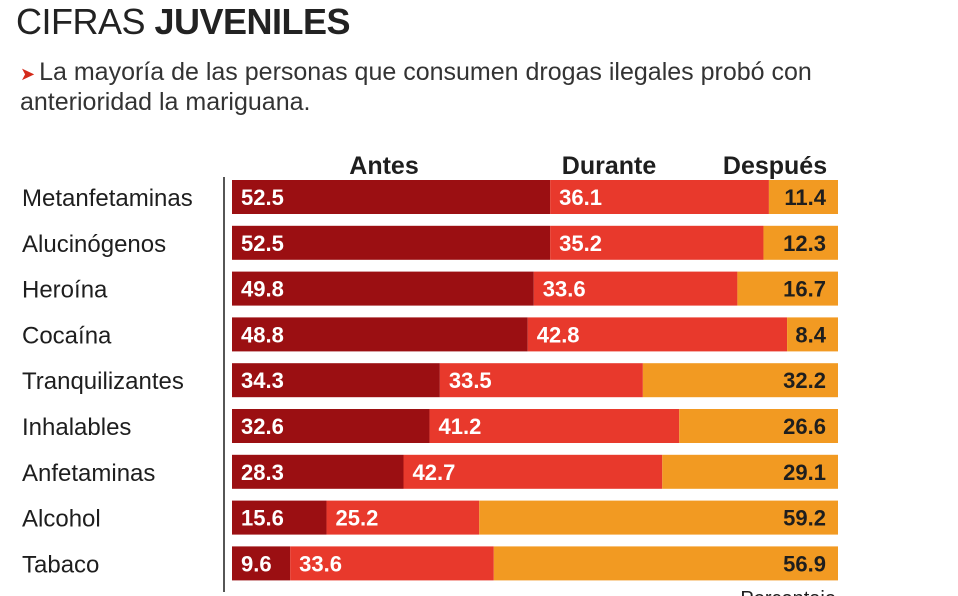 Image resolution: width=958 pixels, height=596 pixels. I want to click on category-label-anfetaminas: Anfetaminas, so click(88, 473).